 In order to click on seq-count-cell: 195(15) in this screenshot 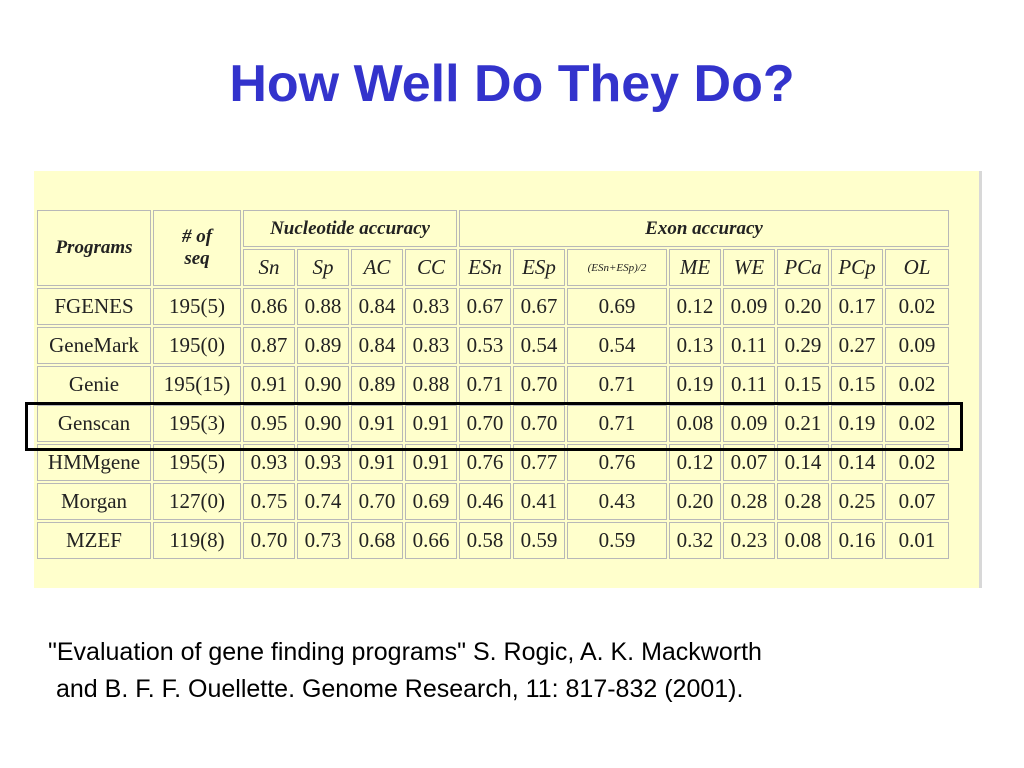, I will do `click(197, 384)`.